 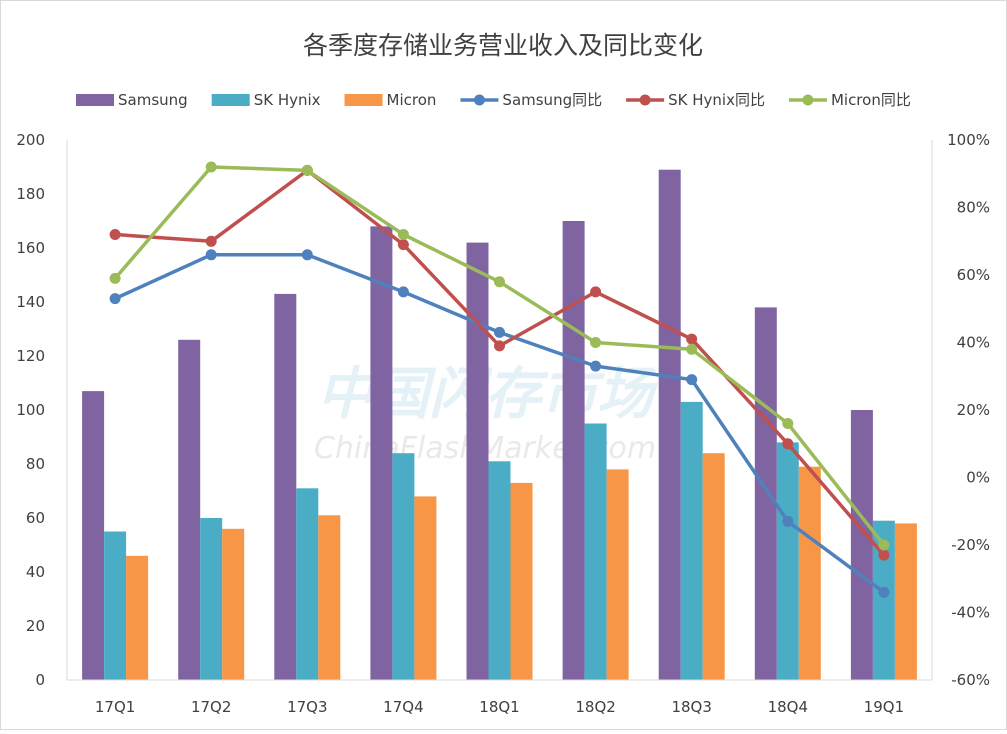 I want to click on legend-item-samsung: Samsung, so click(x=132, y=100).